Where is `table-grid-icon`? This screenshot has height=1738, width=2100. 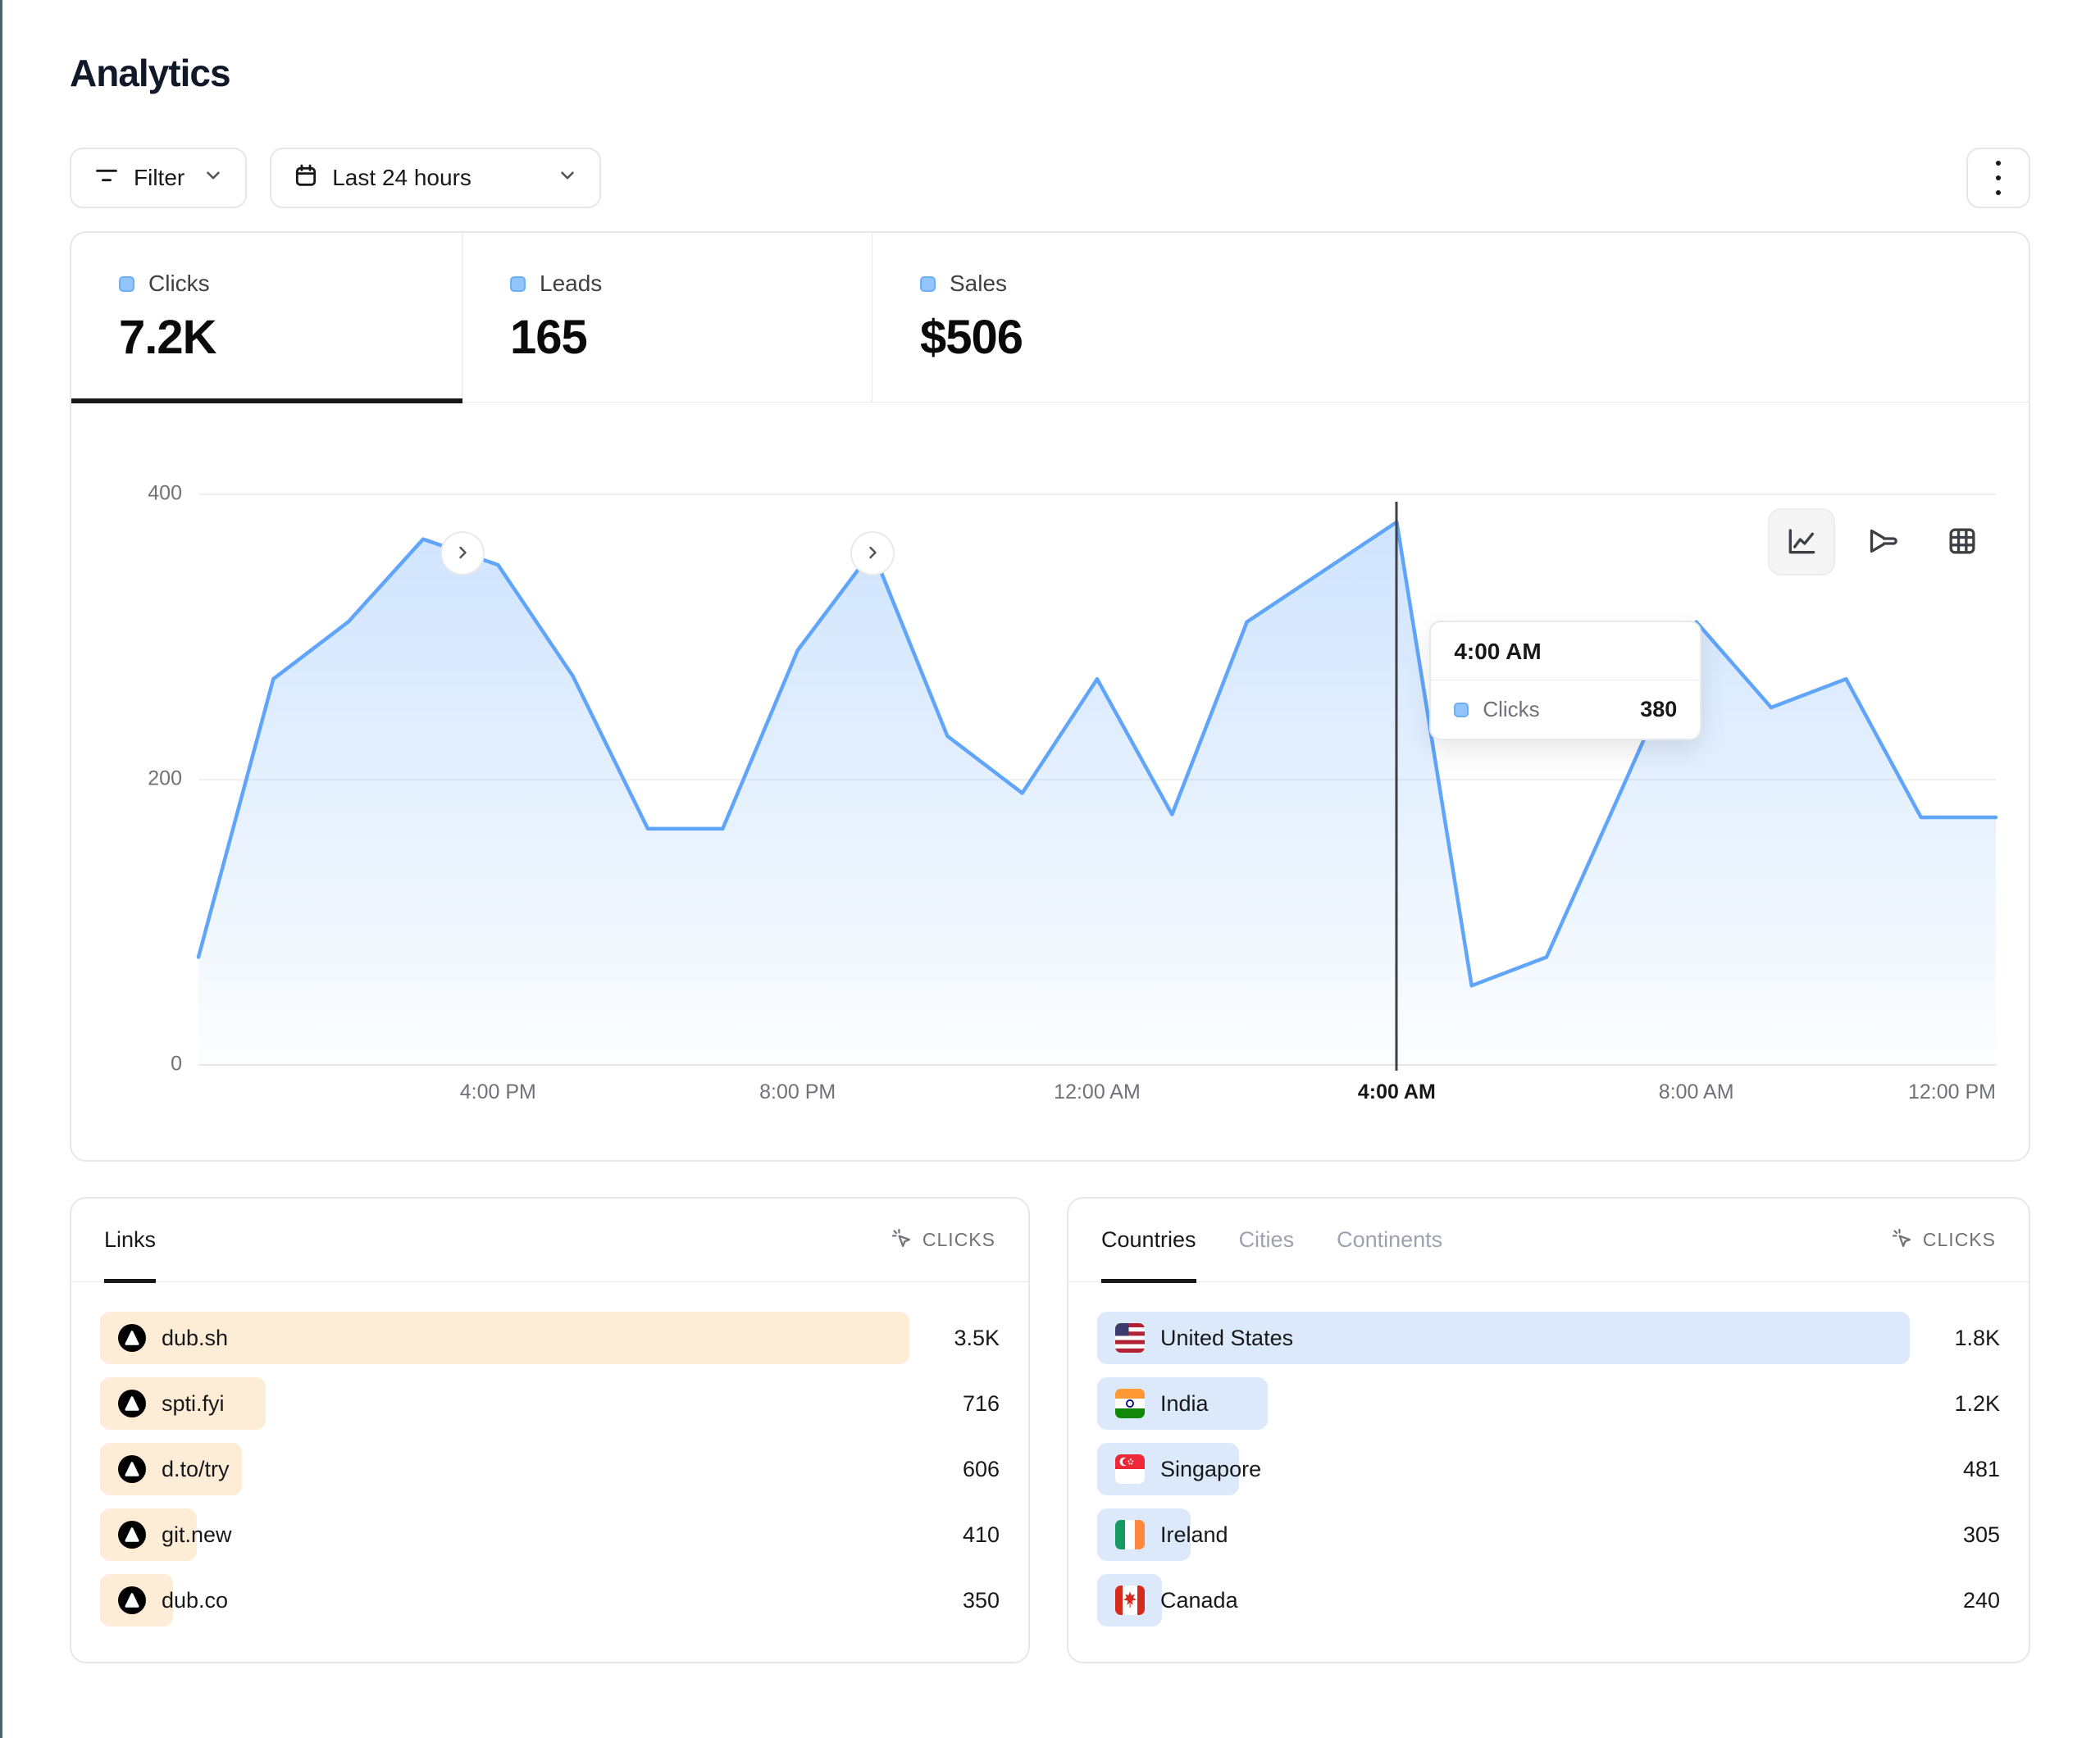
table-grid-icon is located at coordinates (1962, 542).